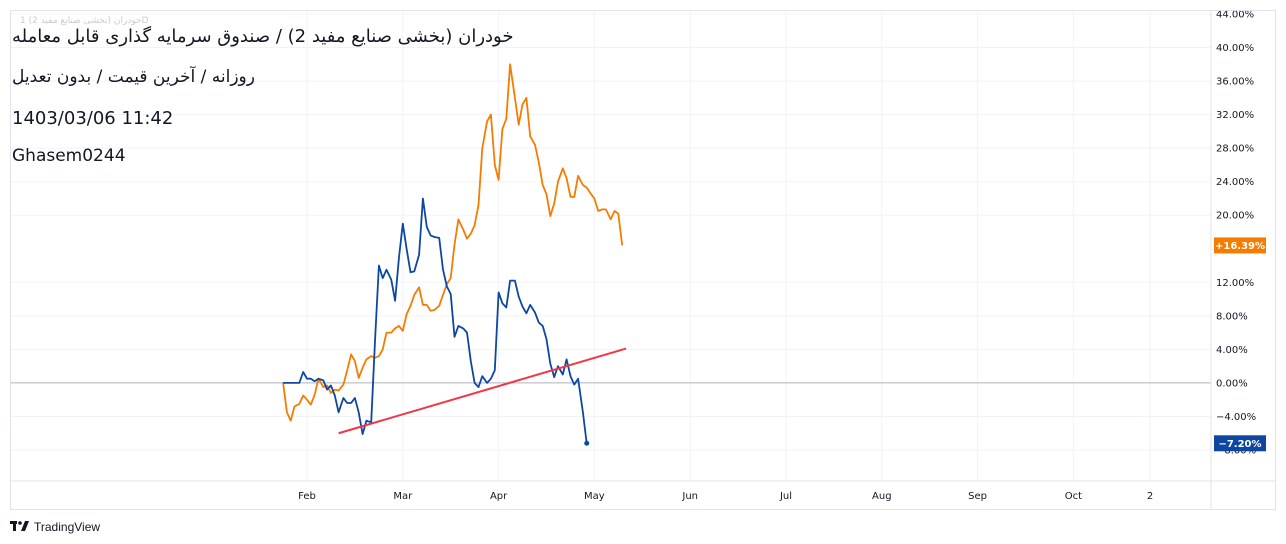 This screenshot has height=544, width=1286. Describe the element at coordinates (1235, 283) in the screenshot. I see `y-tick-label: 12.00%` at that location.